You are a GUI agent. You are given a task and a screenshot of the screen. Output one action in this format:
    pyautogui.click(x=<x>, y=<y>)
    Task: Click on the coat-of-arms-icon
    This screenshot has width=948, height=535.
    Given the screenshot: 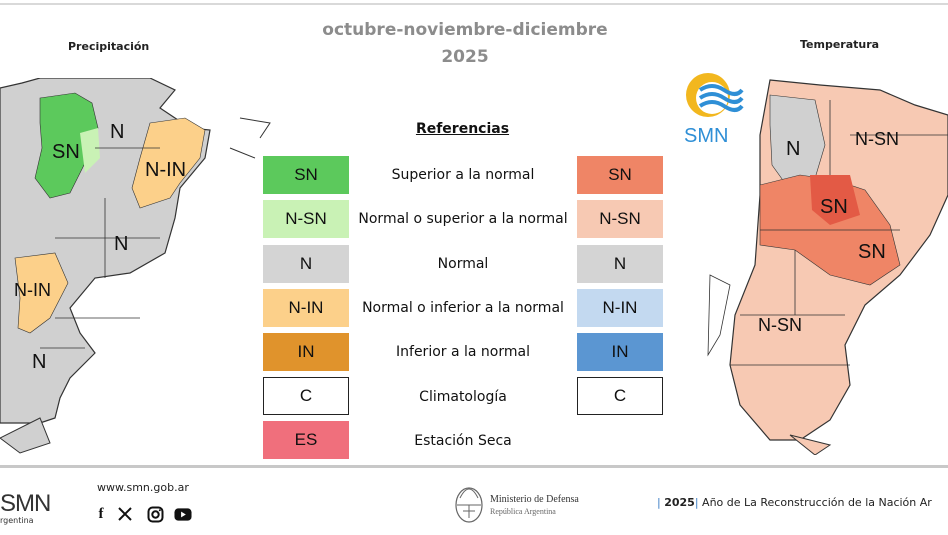 What is the action you would take?
    pyautogui.click(x=469, y=505)
    